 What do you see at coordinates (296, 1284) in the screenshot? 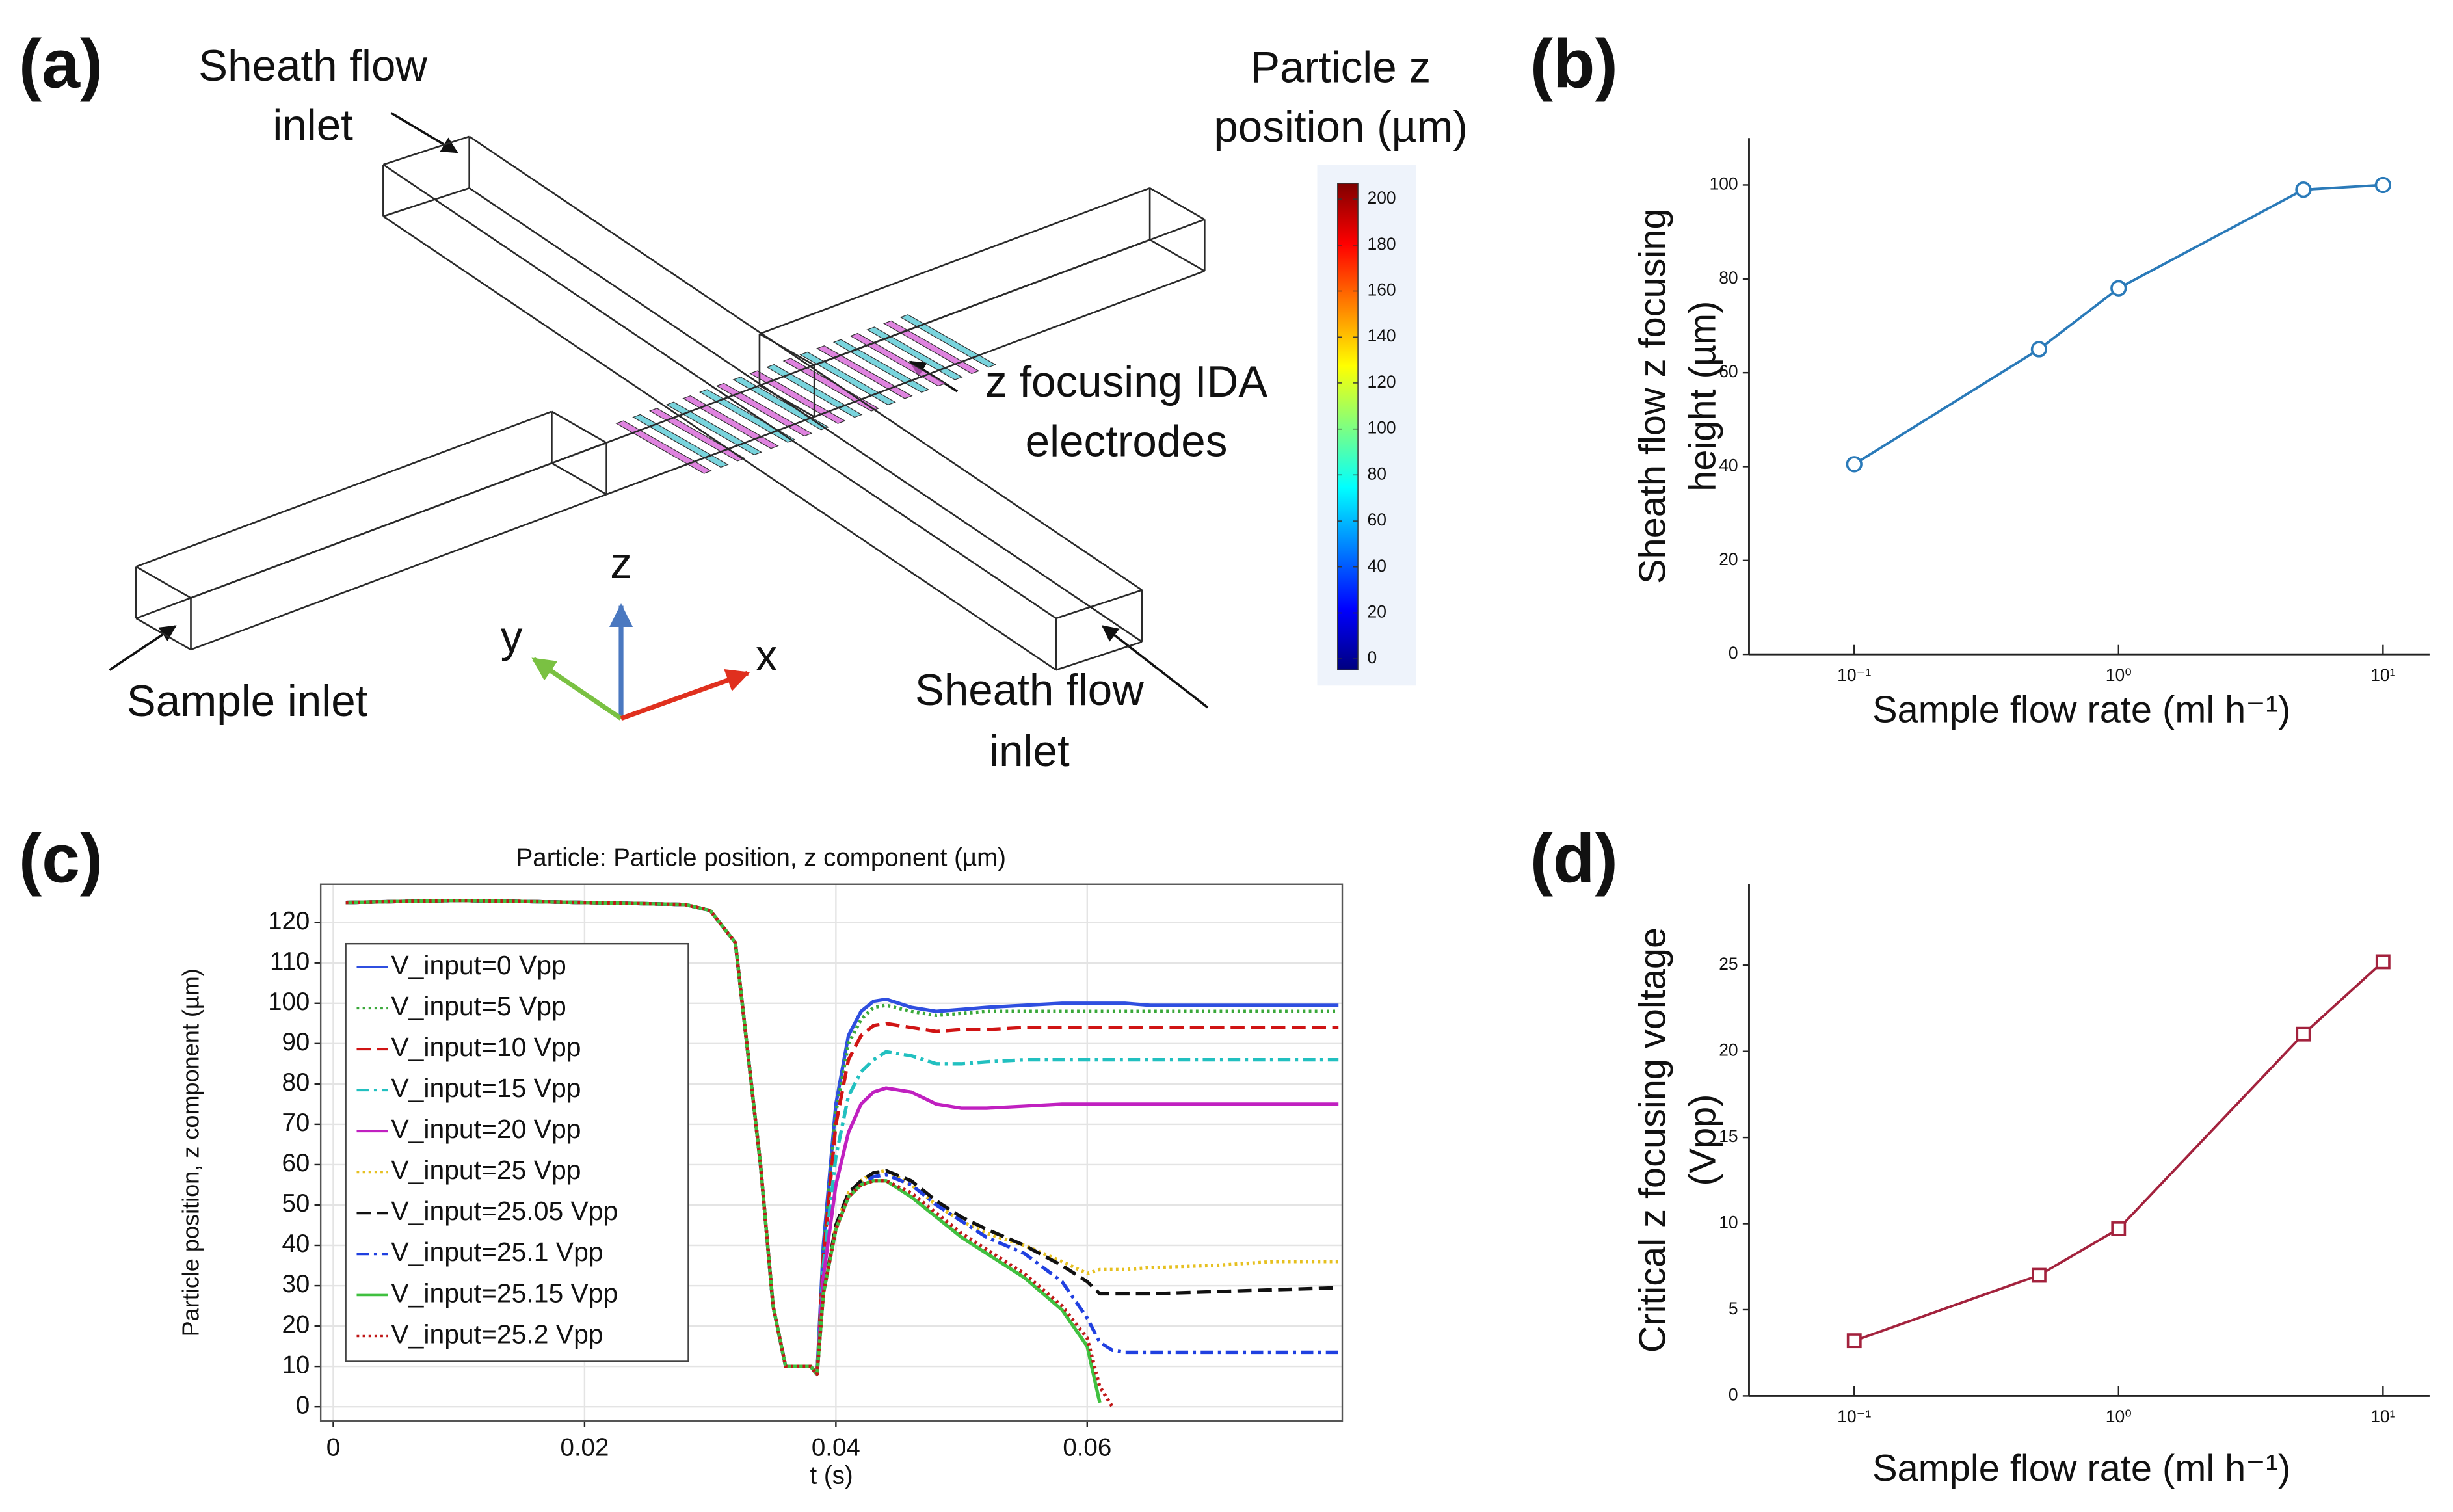
I see `y-tick-label: 30` at bounding box center [296, 1284].